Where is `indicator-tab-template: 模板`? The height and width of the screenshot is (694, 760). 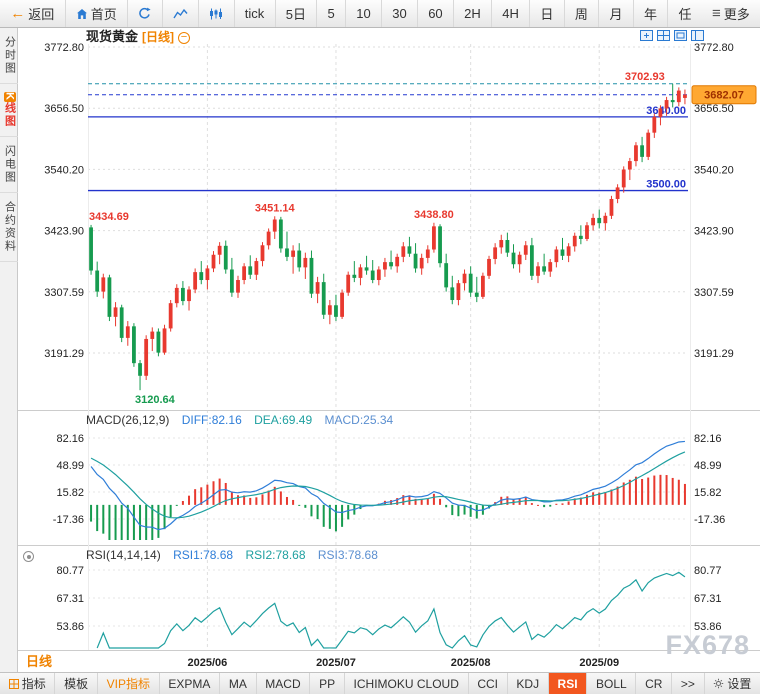
indicator-tab-template: 模板 is located at coordinates (76, 683).